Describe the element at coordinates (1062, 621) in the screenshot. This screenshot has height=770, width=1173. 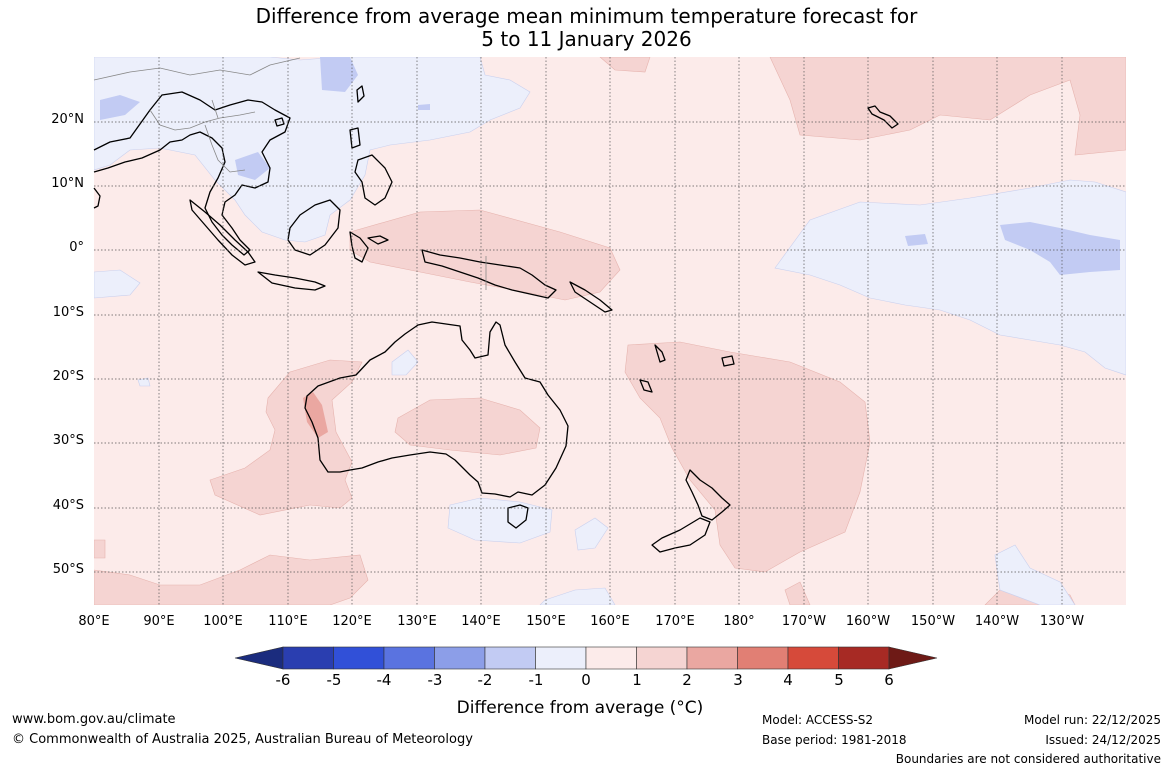
I see `lon-label-130w: 130°W` at that location.